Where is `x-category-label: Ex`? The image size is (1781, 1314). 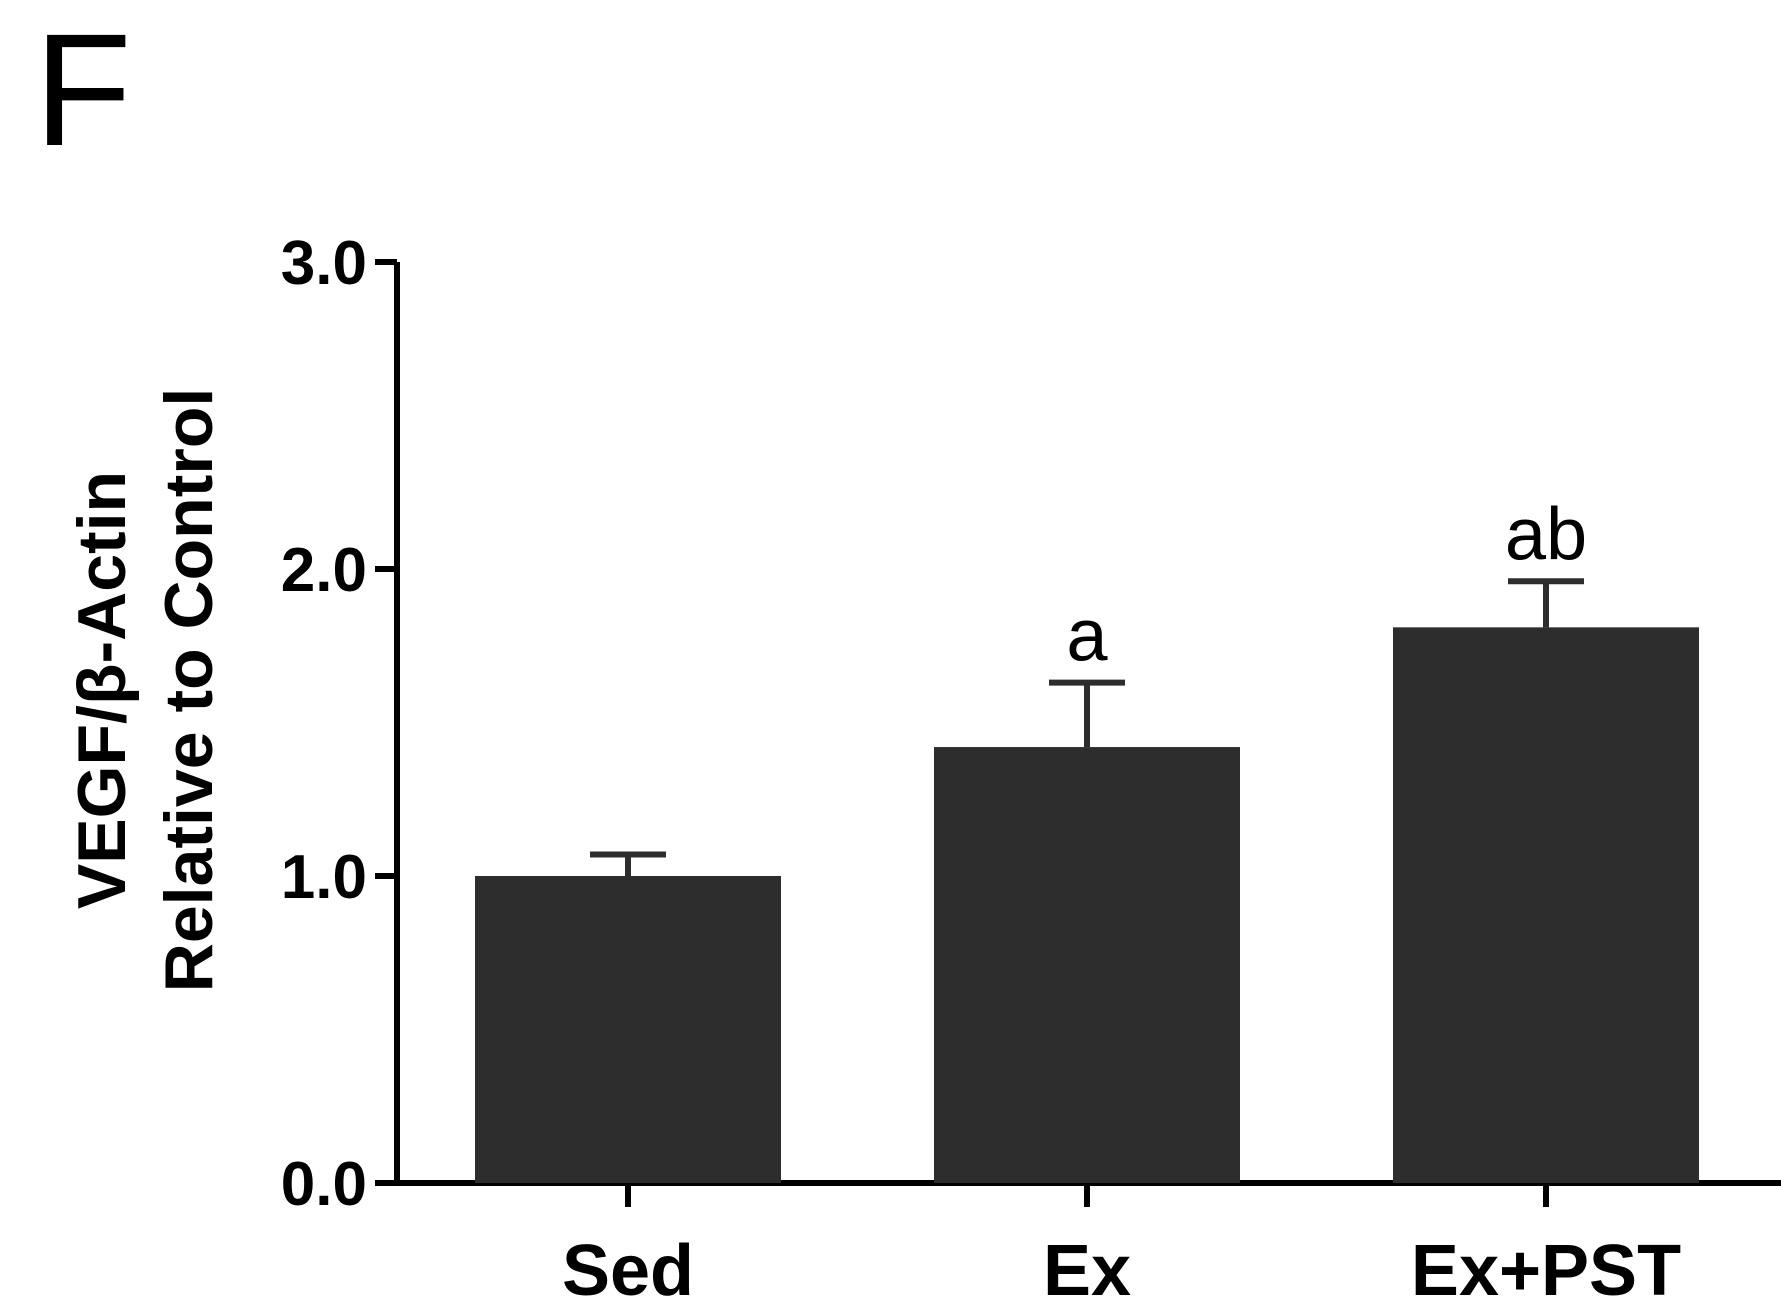 x-category-label: Ex is located at coordinates (1087, 1271).